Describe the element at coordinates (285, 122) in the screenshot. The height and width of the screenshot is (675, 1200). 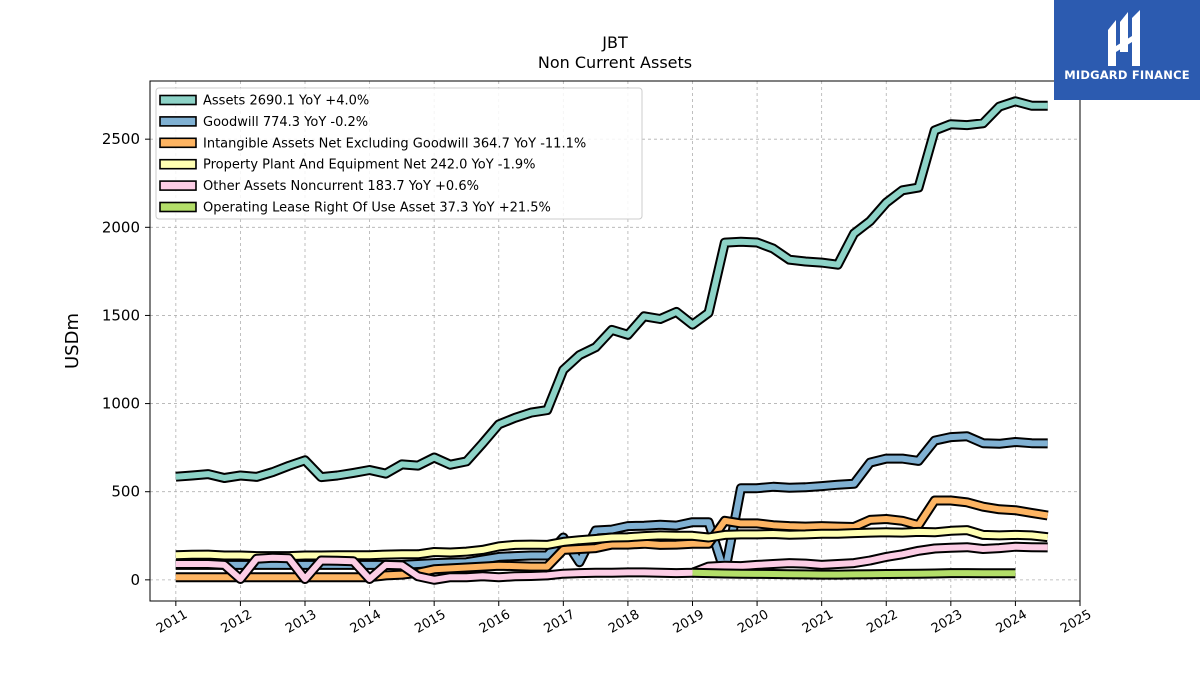
I see `legend-label-1: Goodwill 774.3 YoY -0.2%` at that location.